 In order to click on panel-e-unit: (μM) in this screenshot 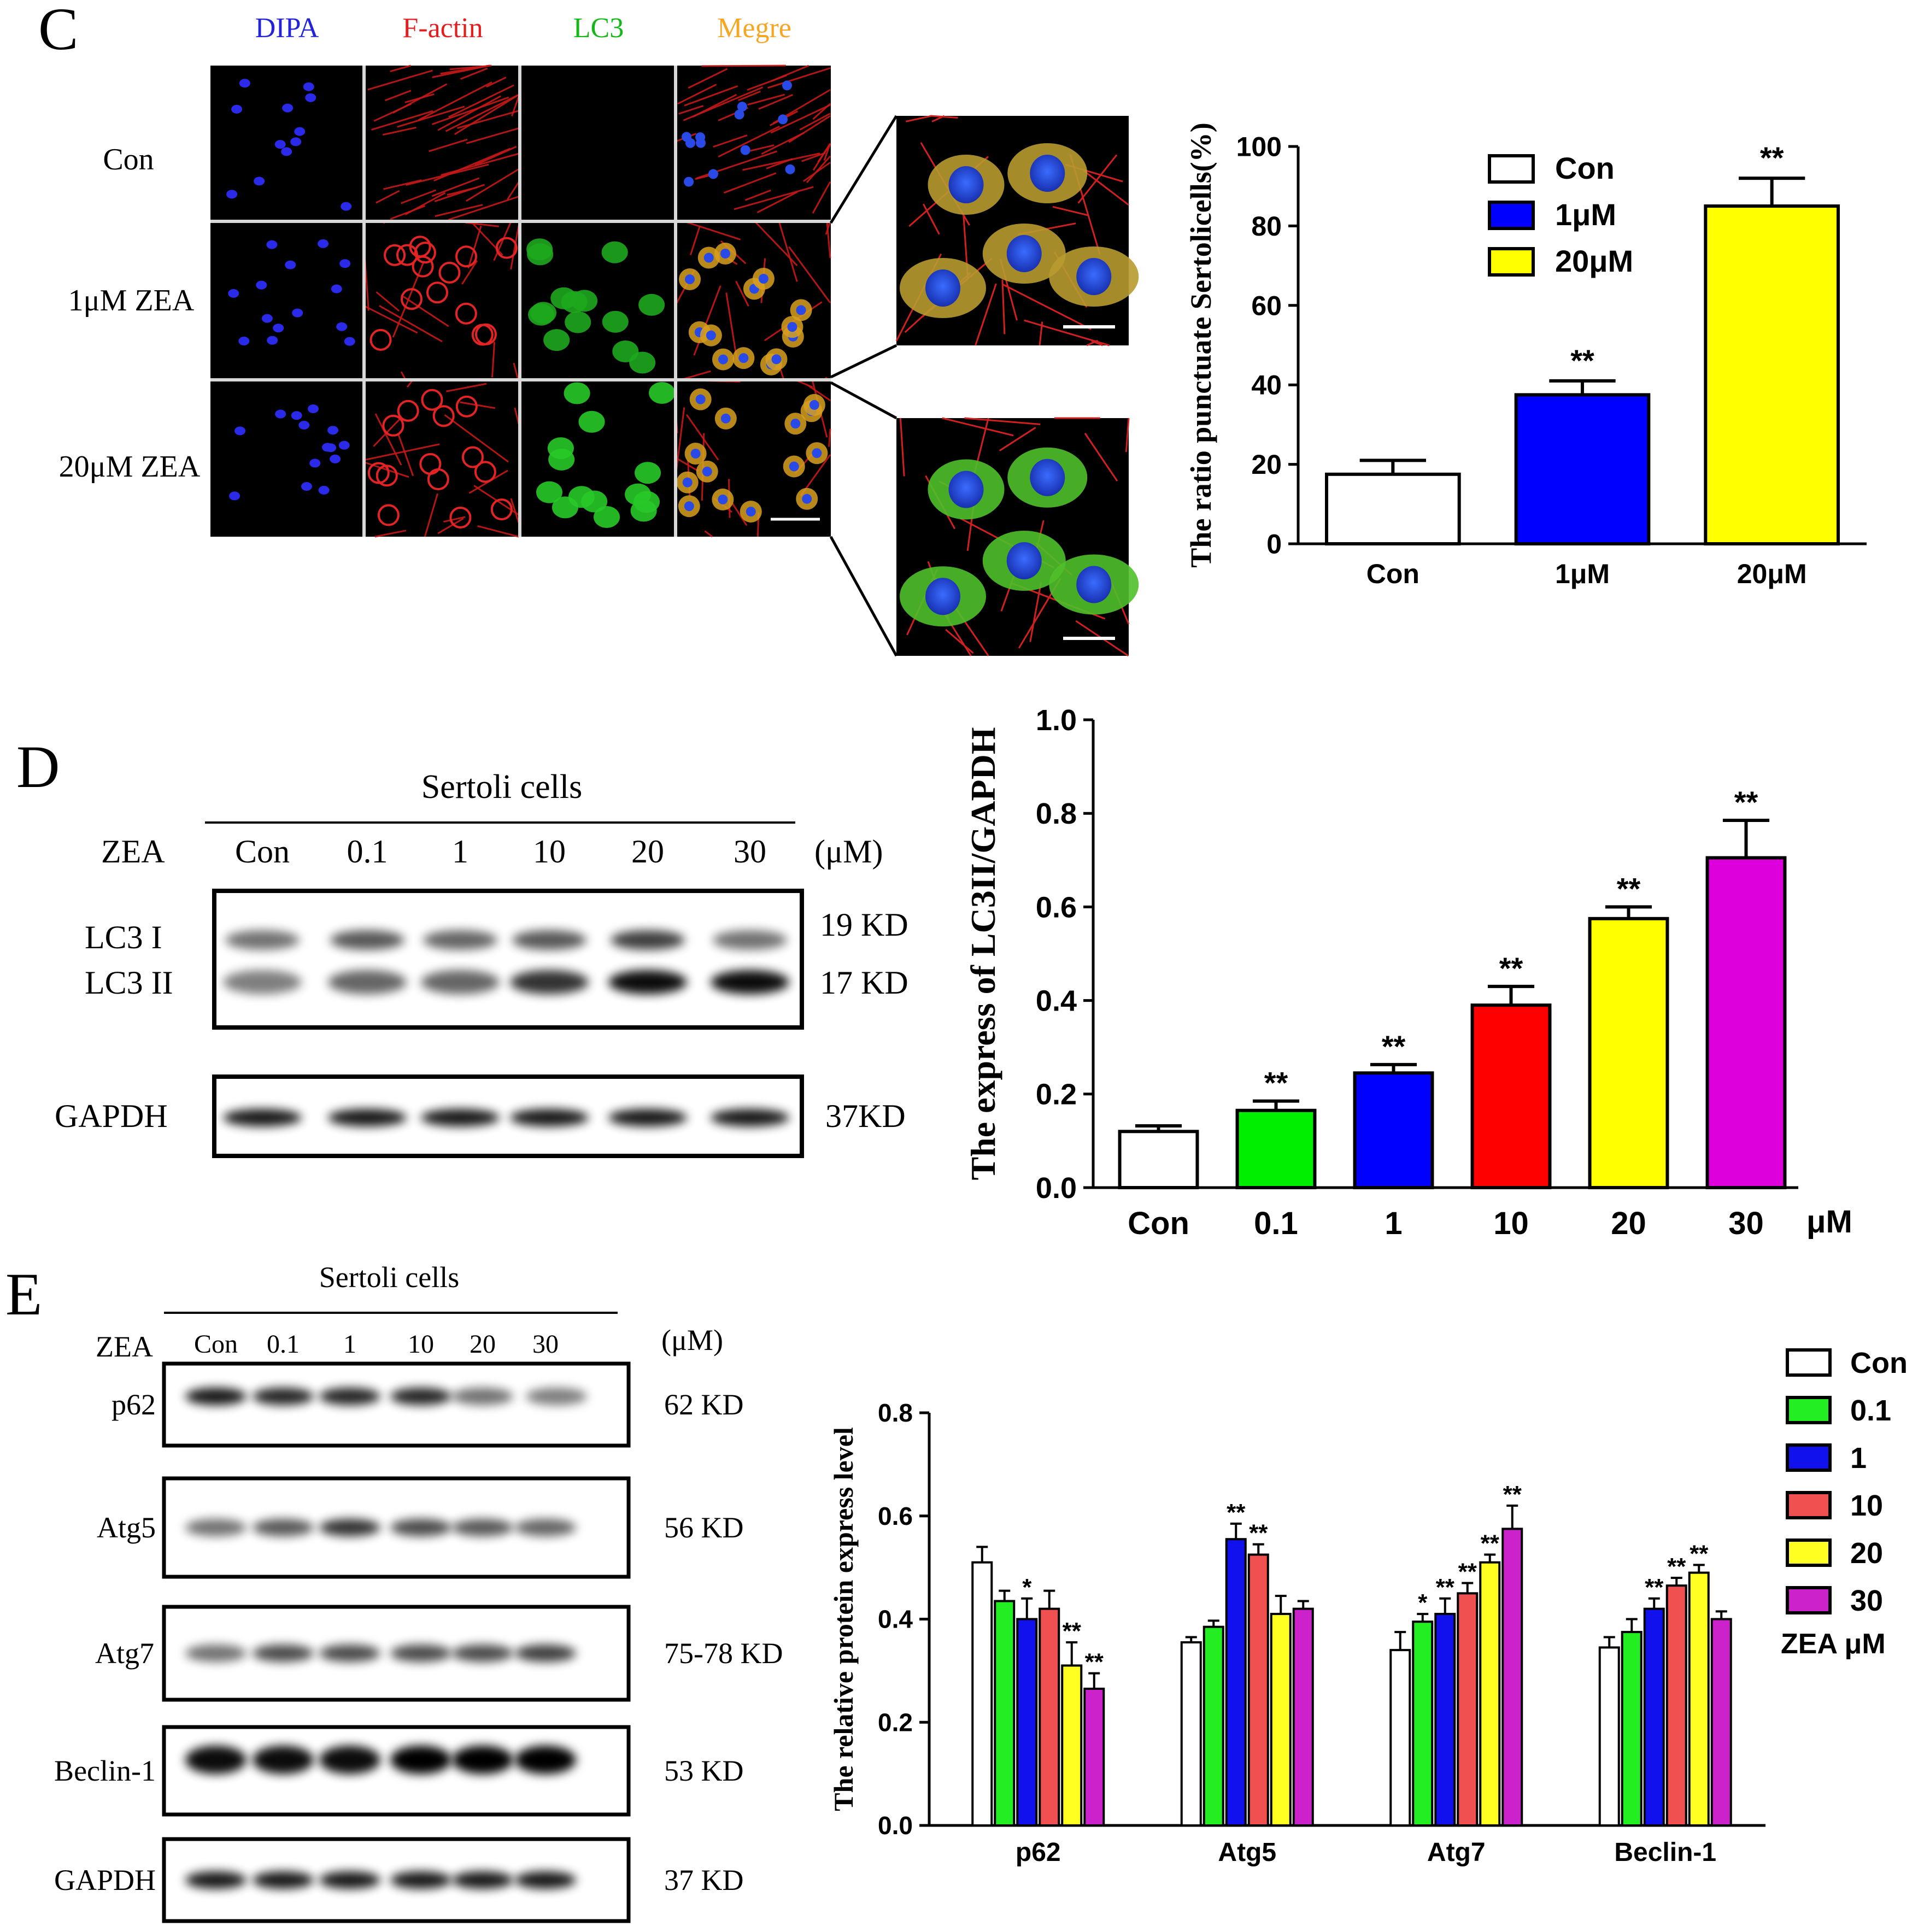, I will do `click(692, 1340)`.